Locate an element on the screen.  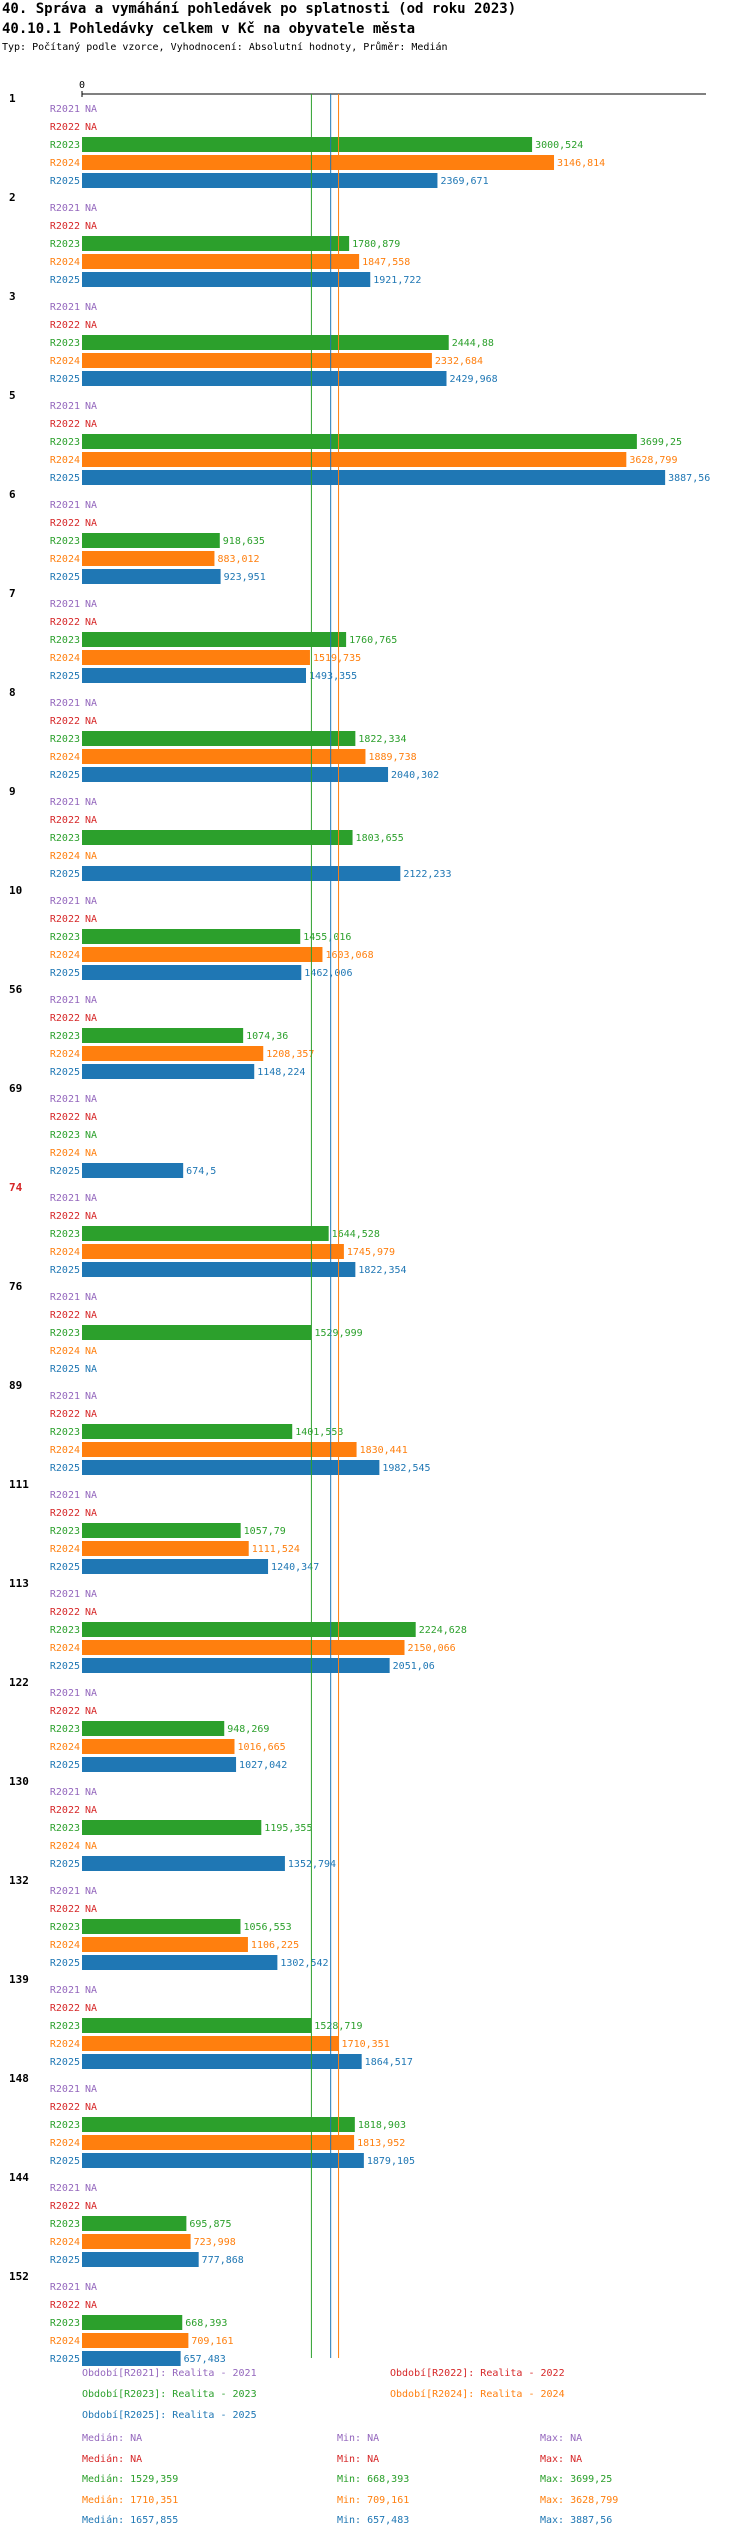
bar-value-label: 1519,735 is located at coordinates (337, 658).